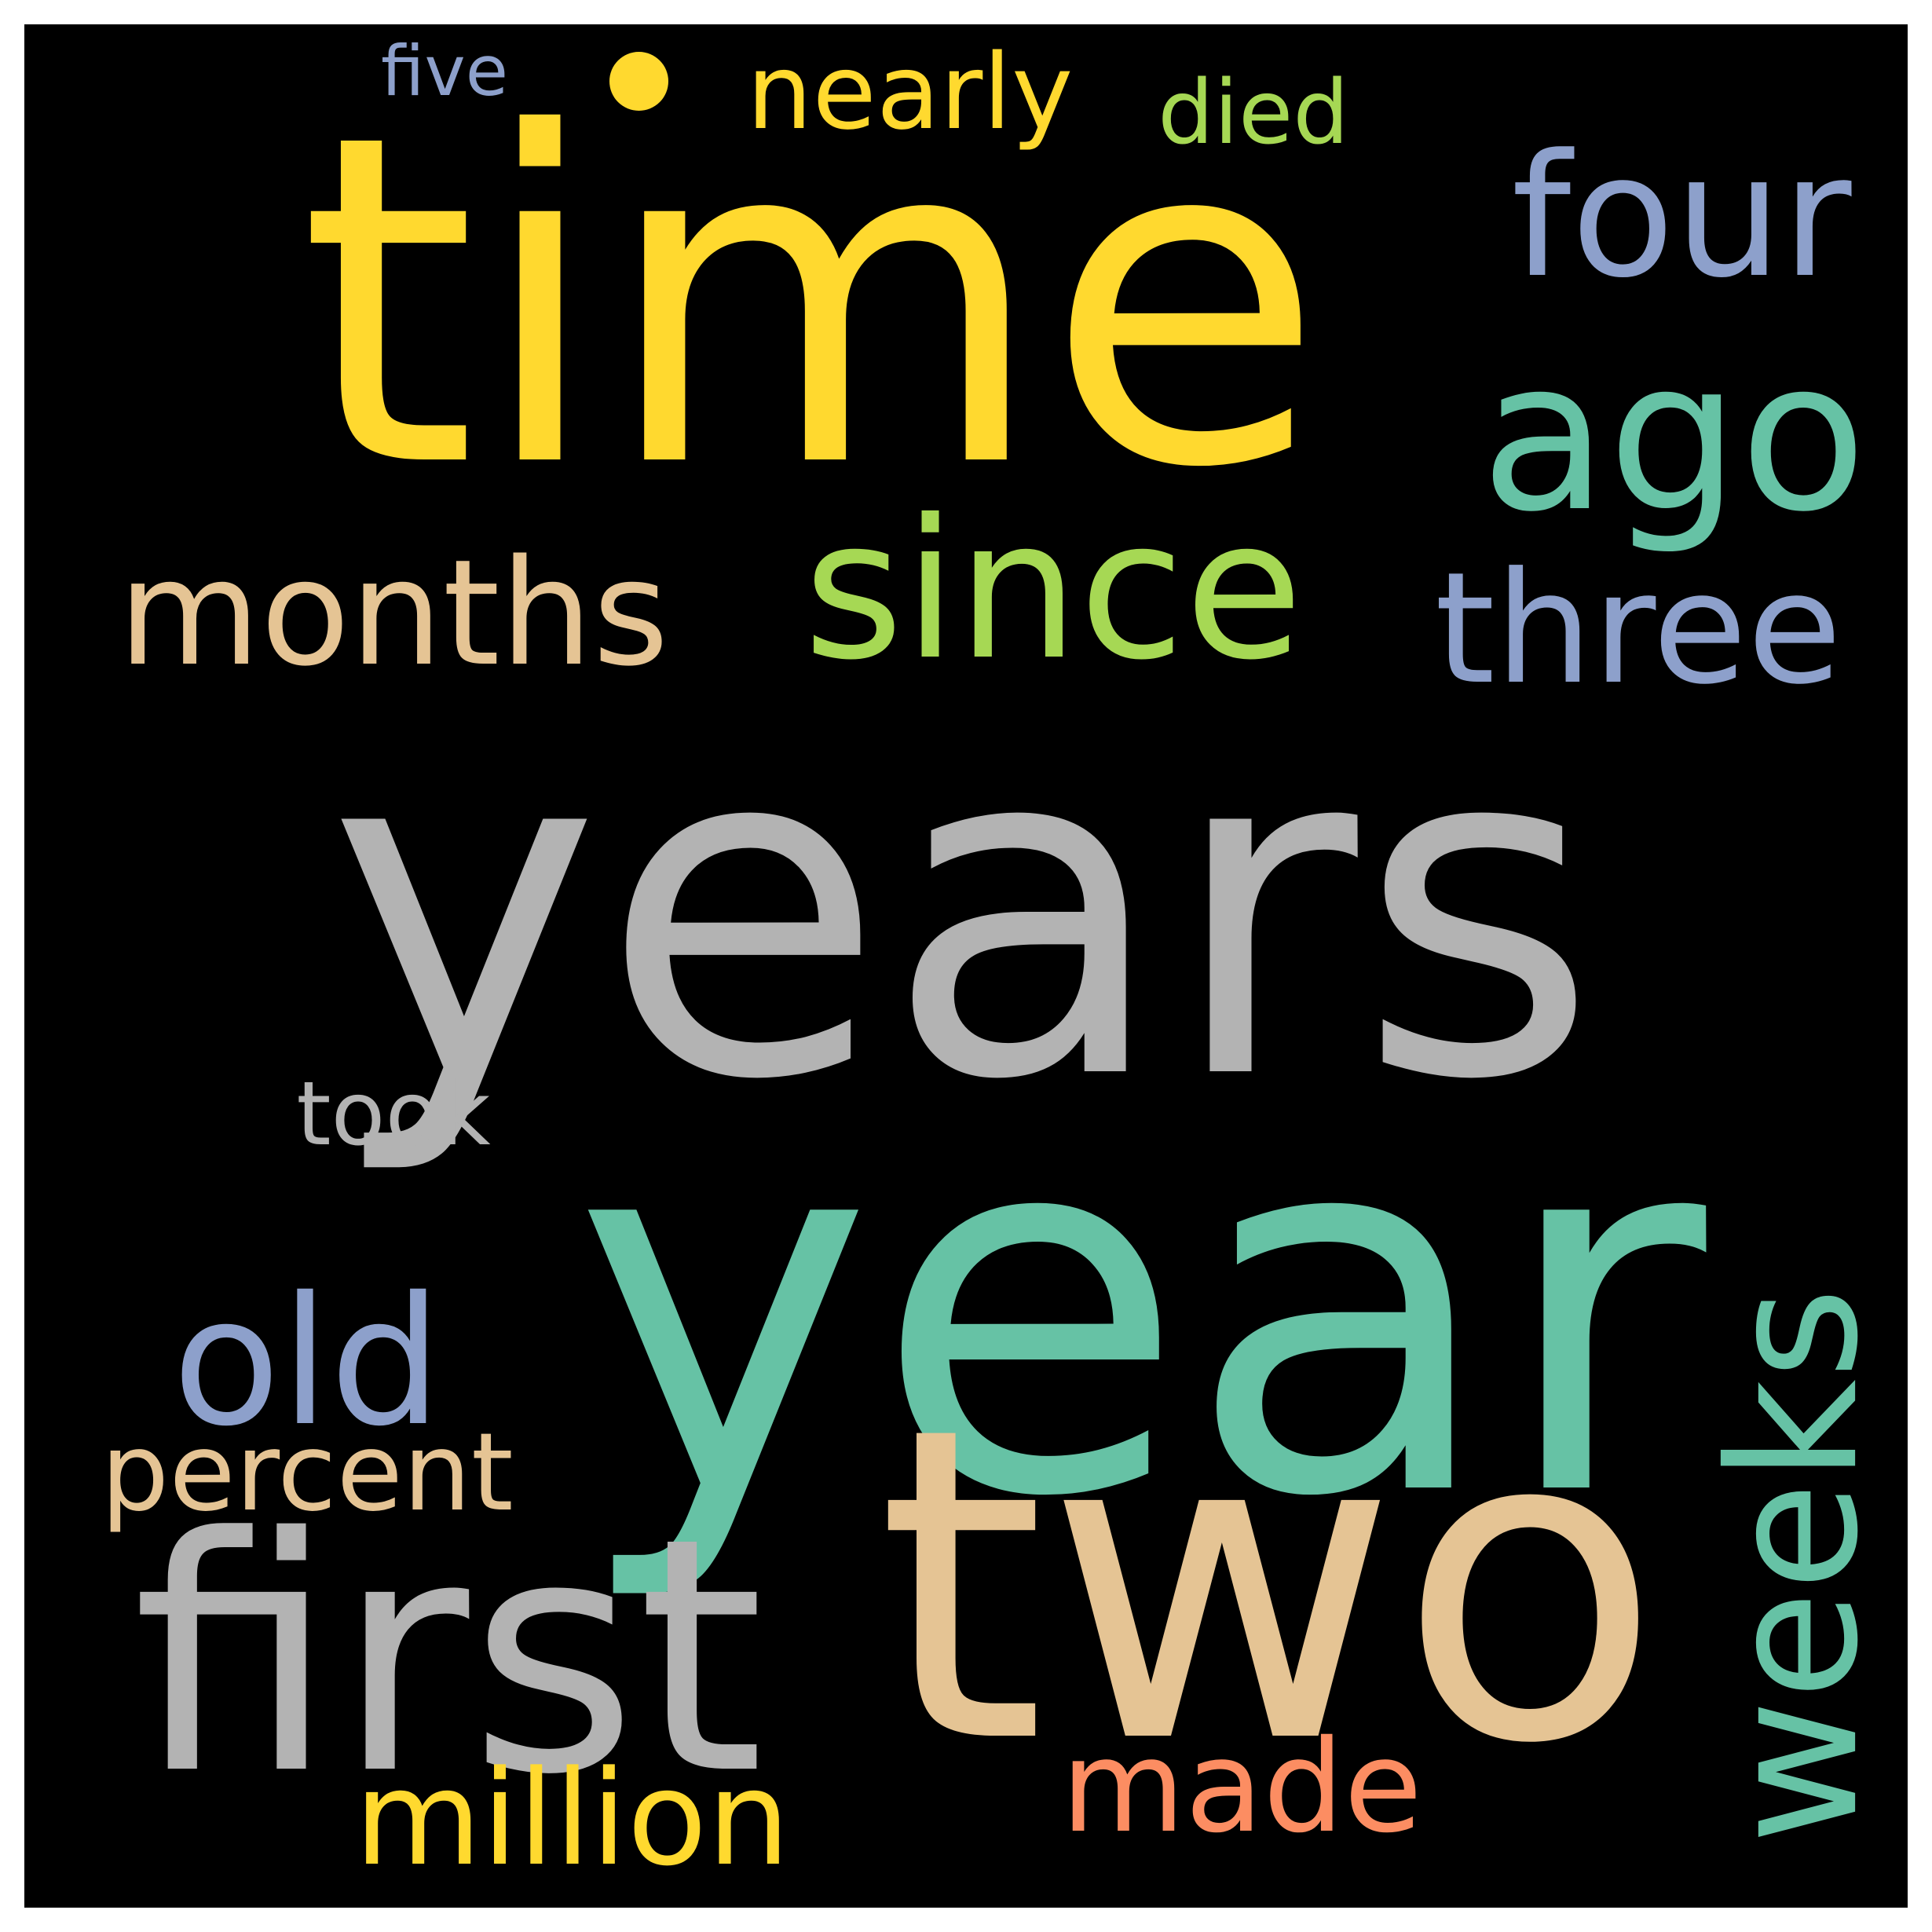 The height and width of the screenshot is (1932, 1932). I want to click on word-time: time, so click(812, 302).